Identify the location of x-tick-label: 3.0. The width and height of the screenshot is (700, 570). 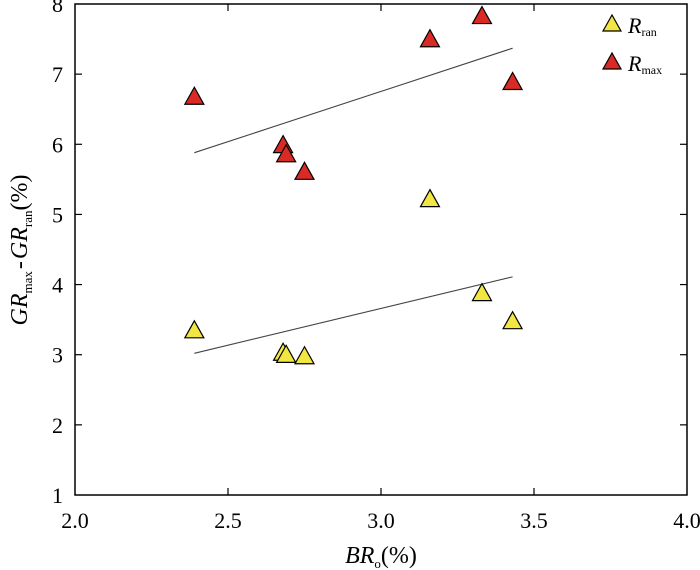
(381, 520).